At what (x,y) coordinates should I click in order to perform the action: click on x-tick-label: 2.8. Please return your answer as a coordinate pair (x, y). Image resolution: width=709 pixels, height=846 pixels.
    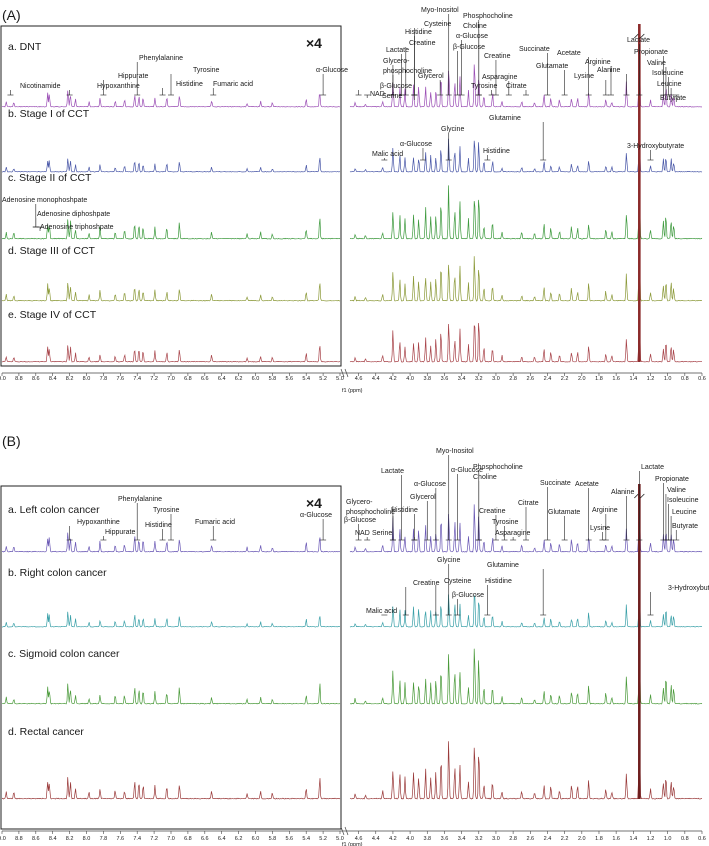
    Looking at the image, I should click on (513, 839).